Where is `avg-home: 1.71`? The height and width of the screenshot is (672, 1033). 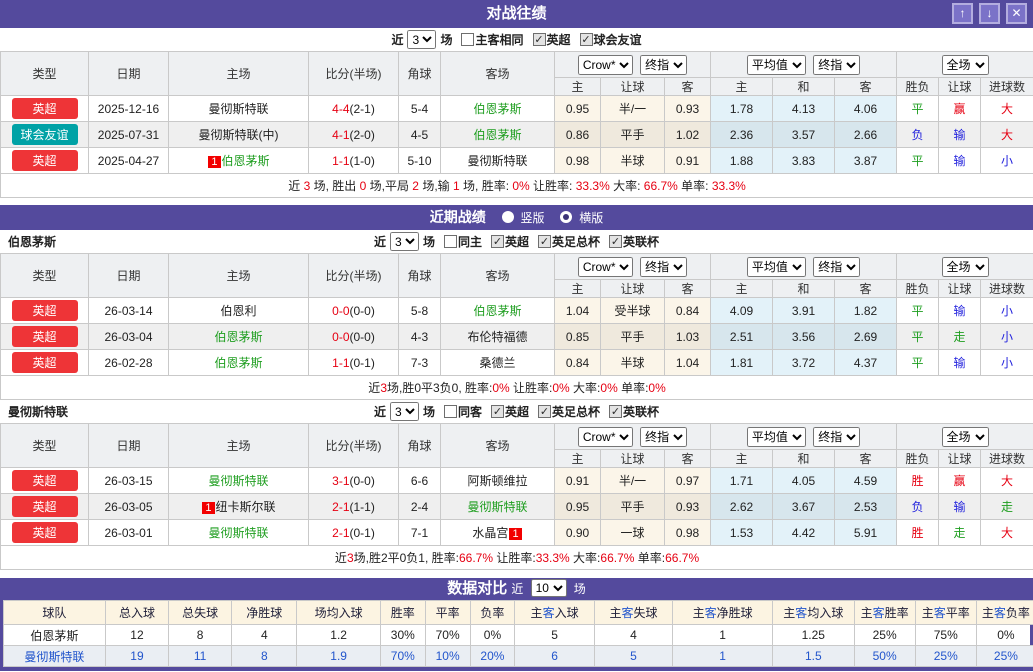 avg-home: 1.71 is located at coordinates (742, 480).